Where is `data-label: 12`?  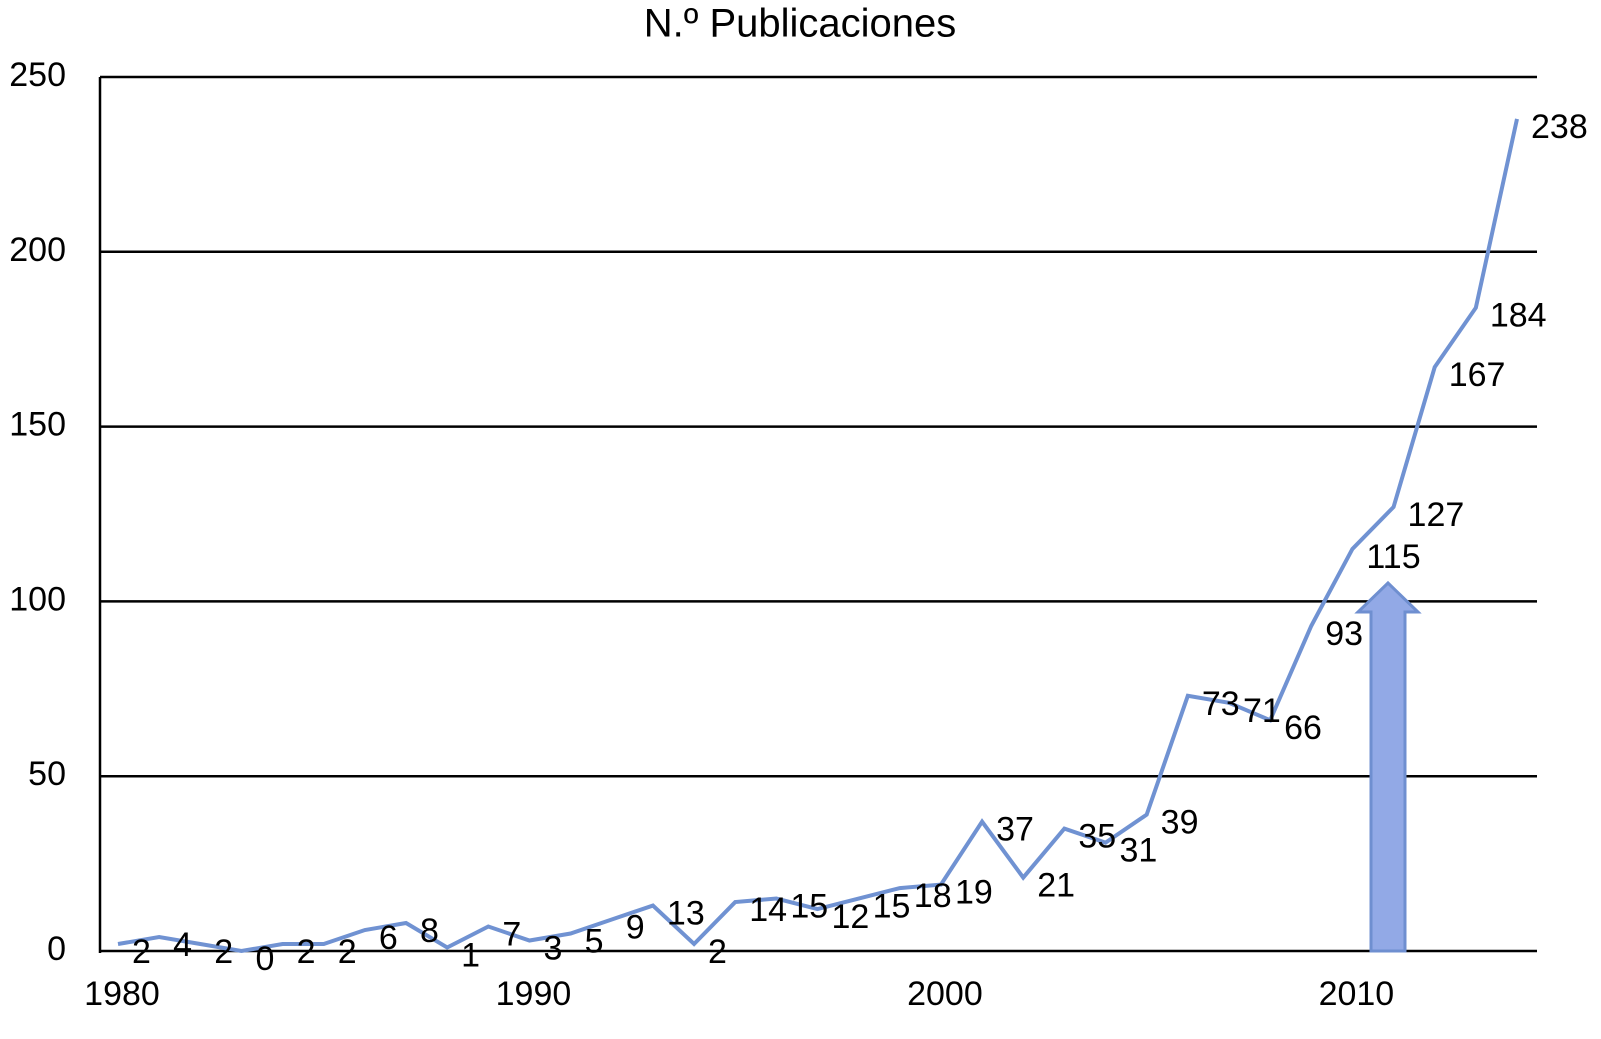 data-label: 12 is located at coordinates (851, 917).